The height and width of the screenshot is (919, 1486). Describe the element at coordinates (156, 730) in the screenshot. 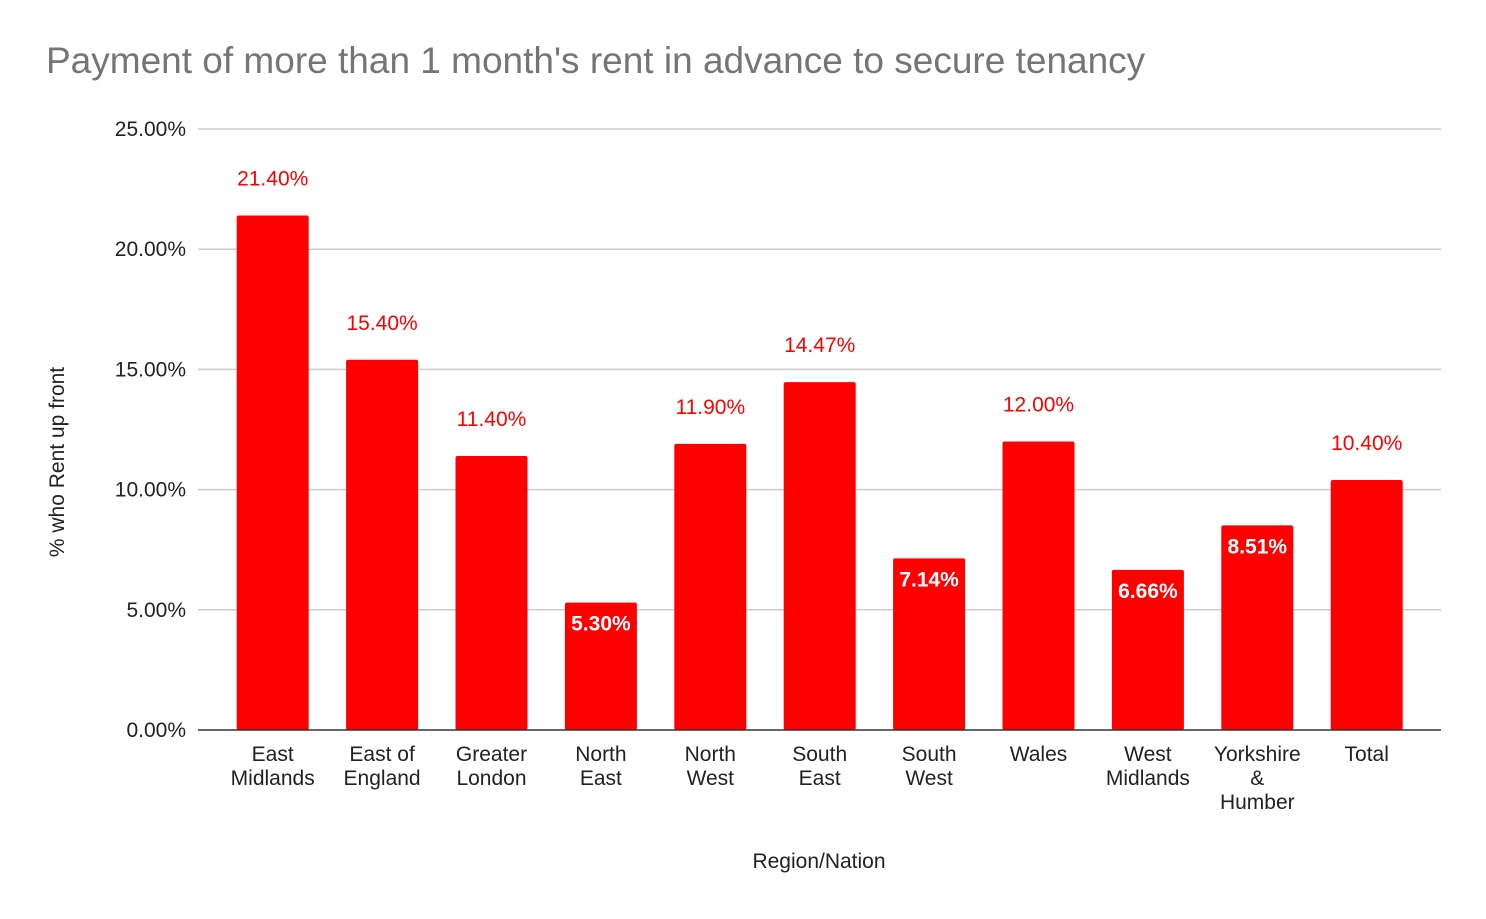

I see `y-tick-label: 0.00%` at that location.